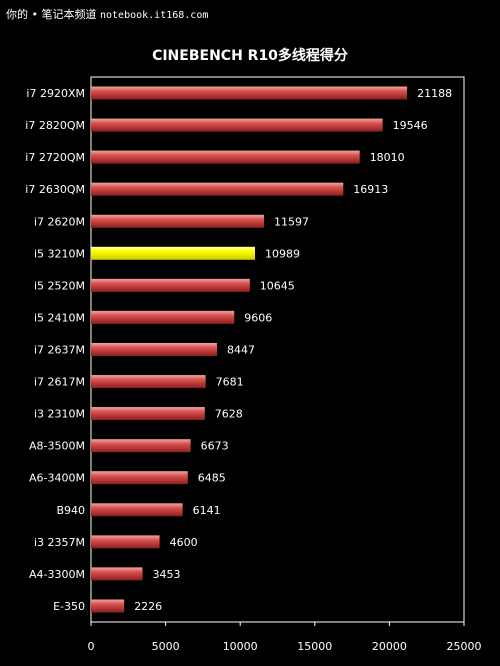  Describe the element at coordinates (464, 646) in the screenshot. I see `x-tick-label: 25000` at that location.